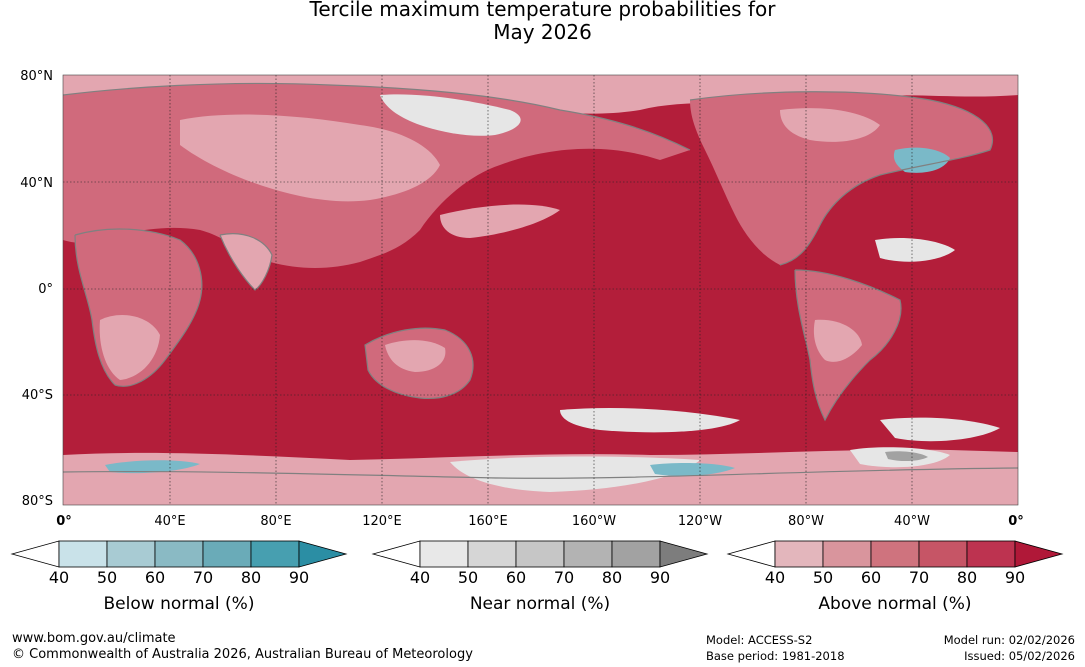 Image resolution: width=1085 pixels, height=667 pixels. What do you see at coordinates (1009, 640) in the screenshot?
I see `footer-model-run: Model run: 02/02/2026` at bounding box center [1009, 640].